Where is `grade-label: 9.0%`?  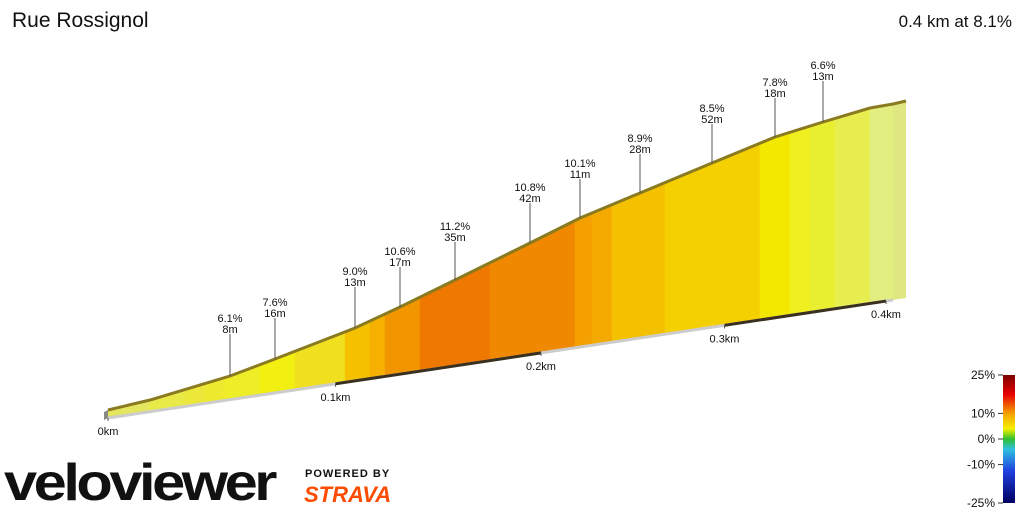
grade-label: 9.0% is located at coordinates (354, 272).